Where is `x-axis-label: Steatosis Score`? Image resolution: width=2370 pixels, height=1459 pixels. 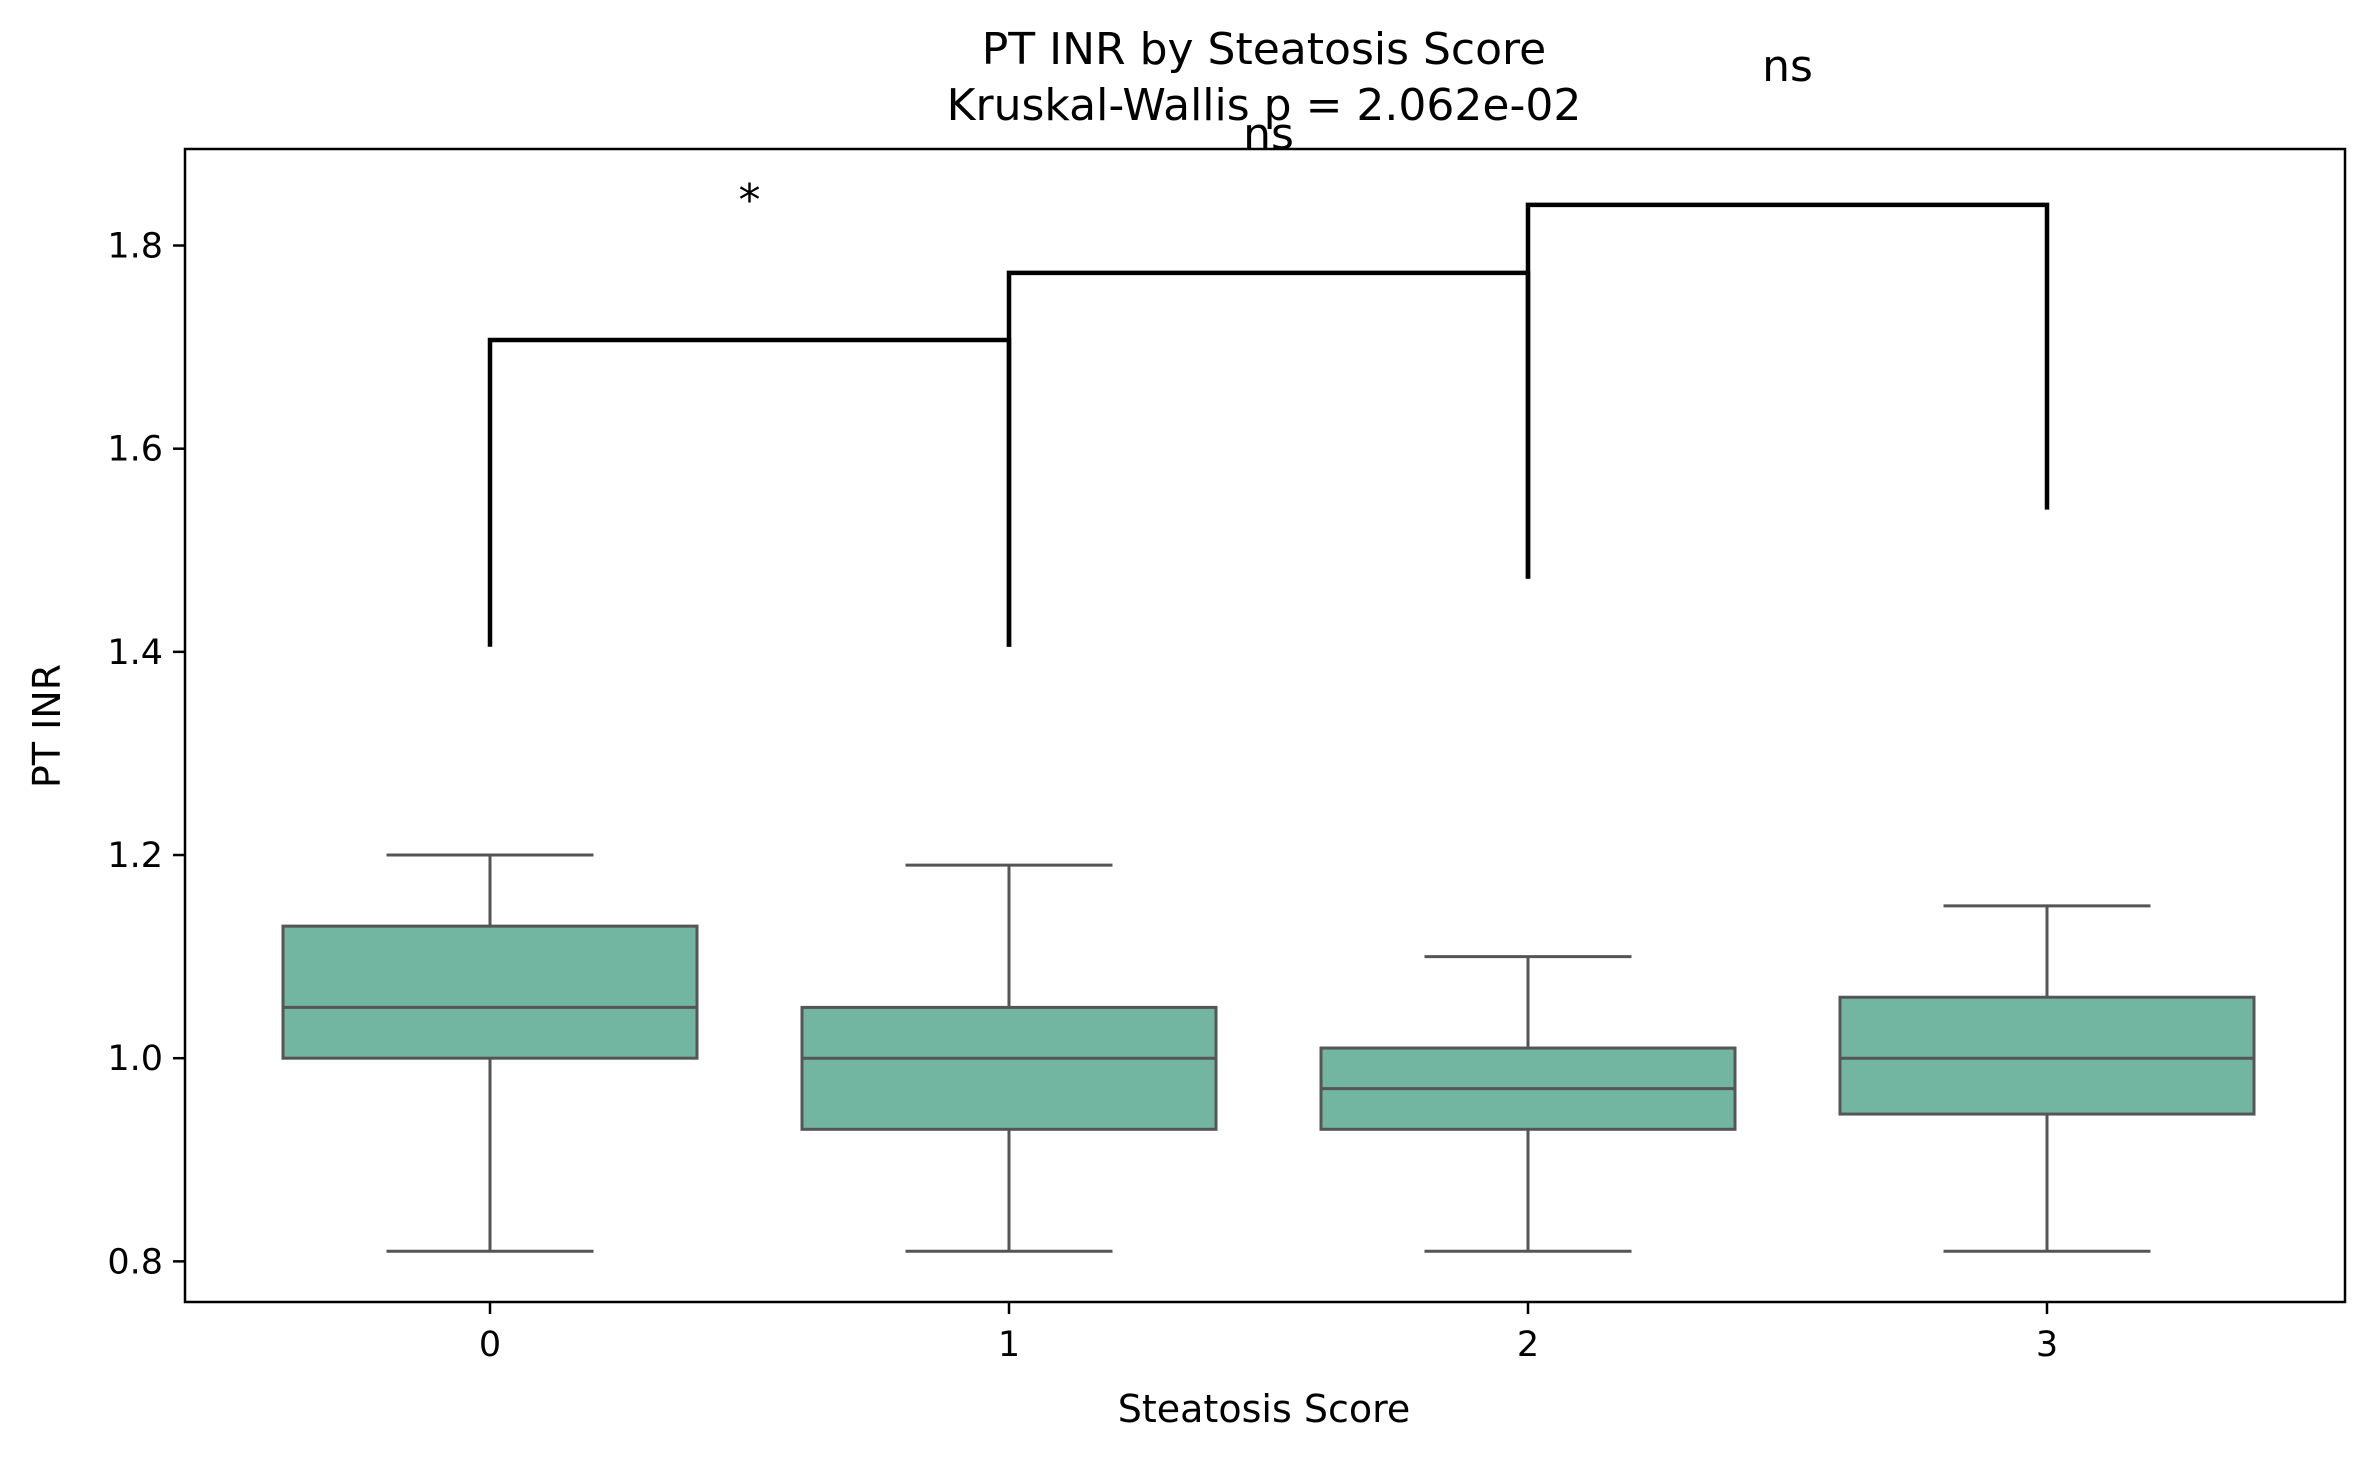
x-axis-label: Steatosis Score is located at coordinates (1264, 1409).